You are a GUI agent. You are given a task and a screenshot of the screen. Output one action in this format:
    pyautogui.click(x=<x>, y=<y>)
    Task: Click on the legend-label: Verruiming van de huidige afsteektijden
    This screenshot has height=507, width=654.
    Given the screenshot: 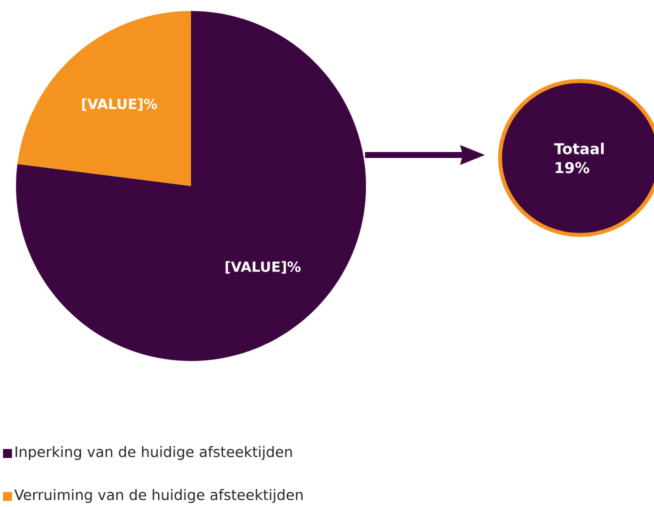 What is the action you would take?
    pyautogui.click(x=158, y=495)
    